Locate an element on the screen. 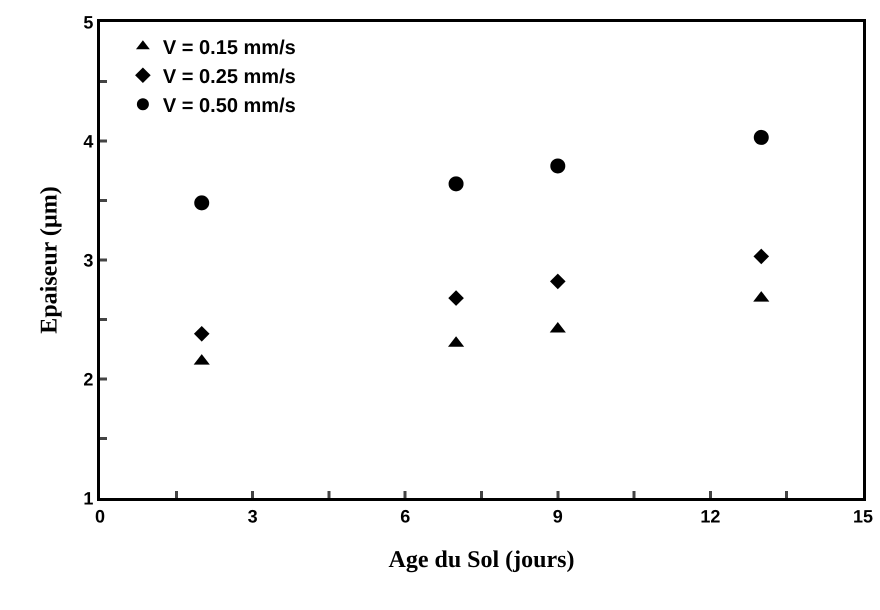 Image resolution: width=880 pixels, height=610 pixels. x-tick-label: 0 is located at coordinates (100, 516).